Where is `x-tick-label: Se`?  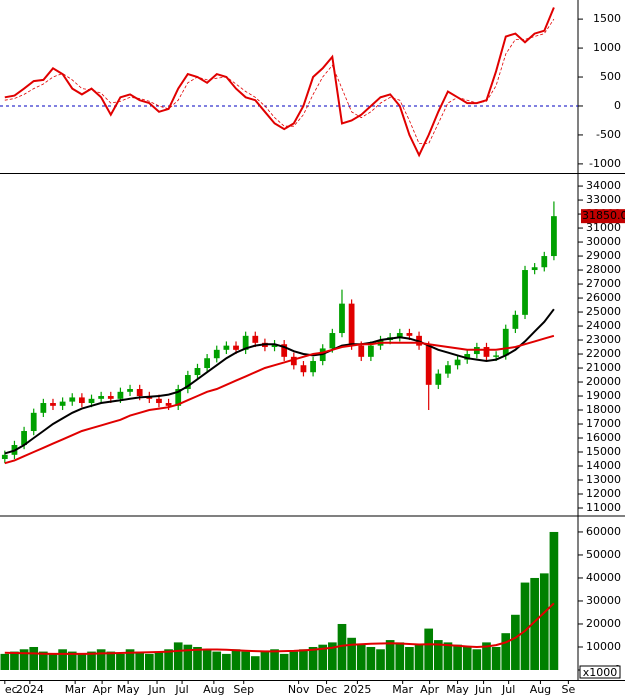
x-tick-label: Se is located at coordinates (568, 689).